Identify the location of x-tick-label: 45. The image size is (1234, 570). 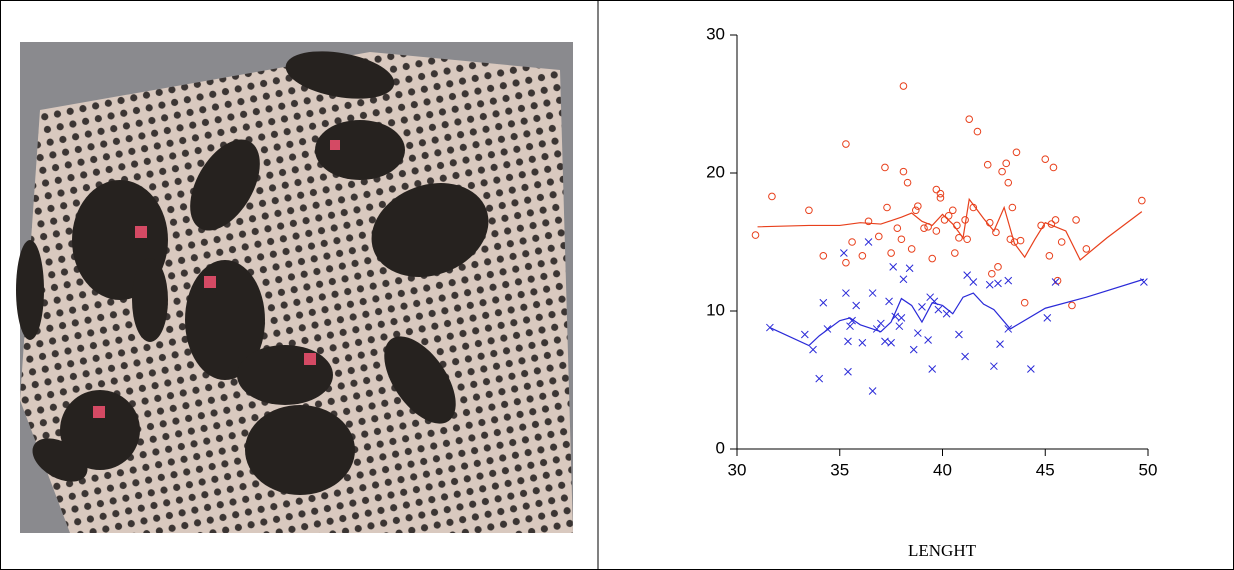
(1045, 469).